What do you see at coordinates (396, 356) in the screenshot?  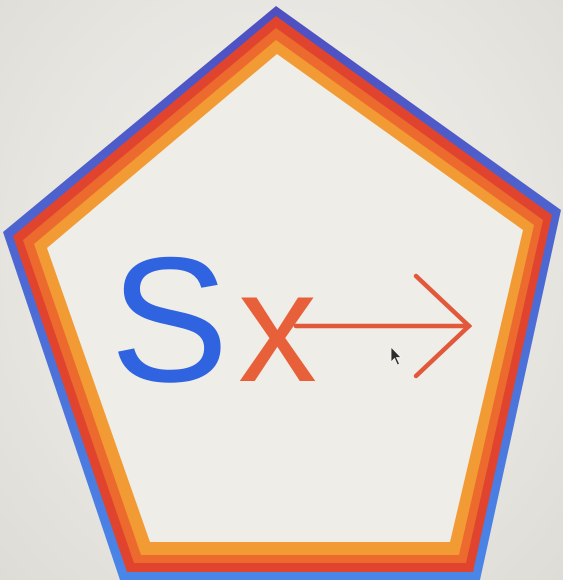 I see `mouse-pointer-icon` at bounding box center [396, 356].